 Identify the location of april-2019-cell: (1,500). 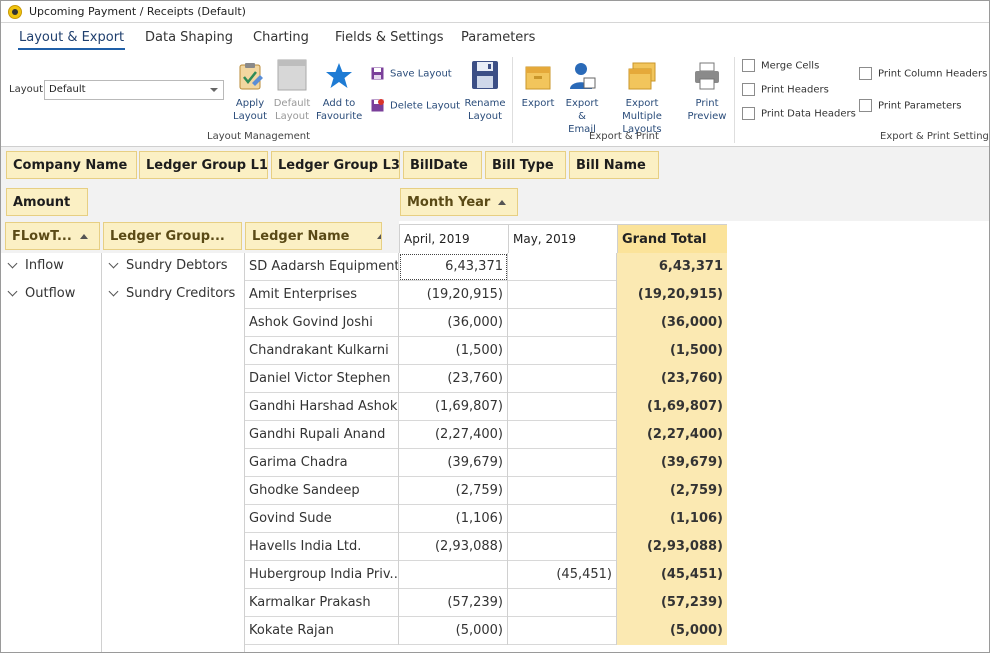
(453, 351).